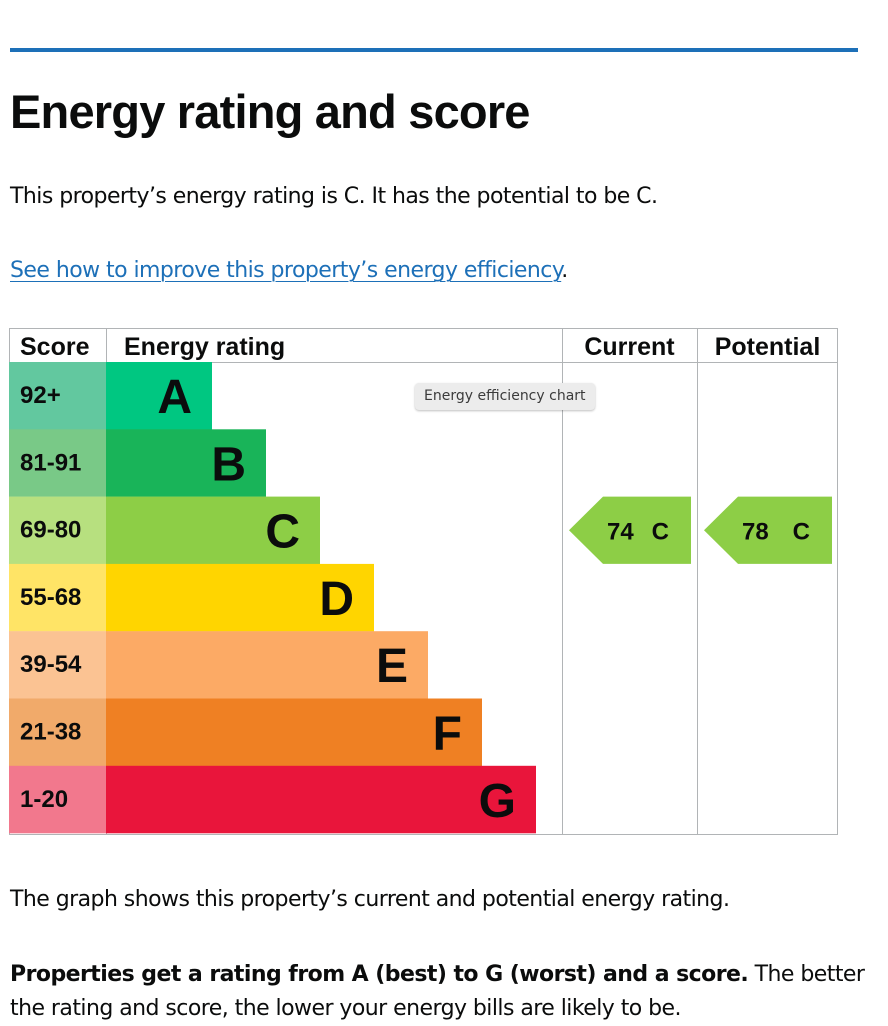 This screenshot has width=888, height=1026. Describe the element at coordinates (564, 270) in the screenshot. I see `improve-link-suffix: .` at that location.